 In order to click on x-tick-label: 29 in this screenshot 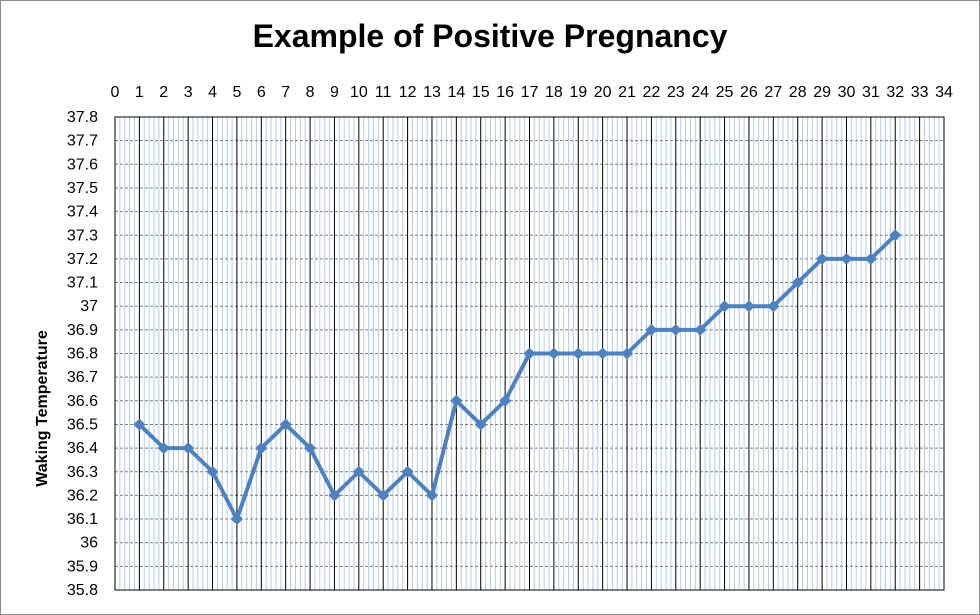, I will do `click(822, 92)`.